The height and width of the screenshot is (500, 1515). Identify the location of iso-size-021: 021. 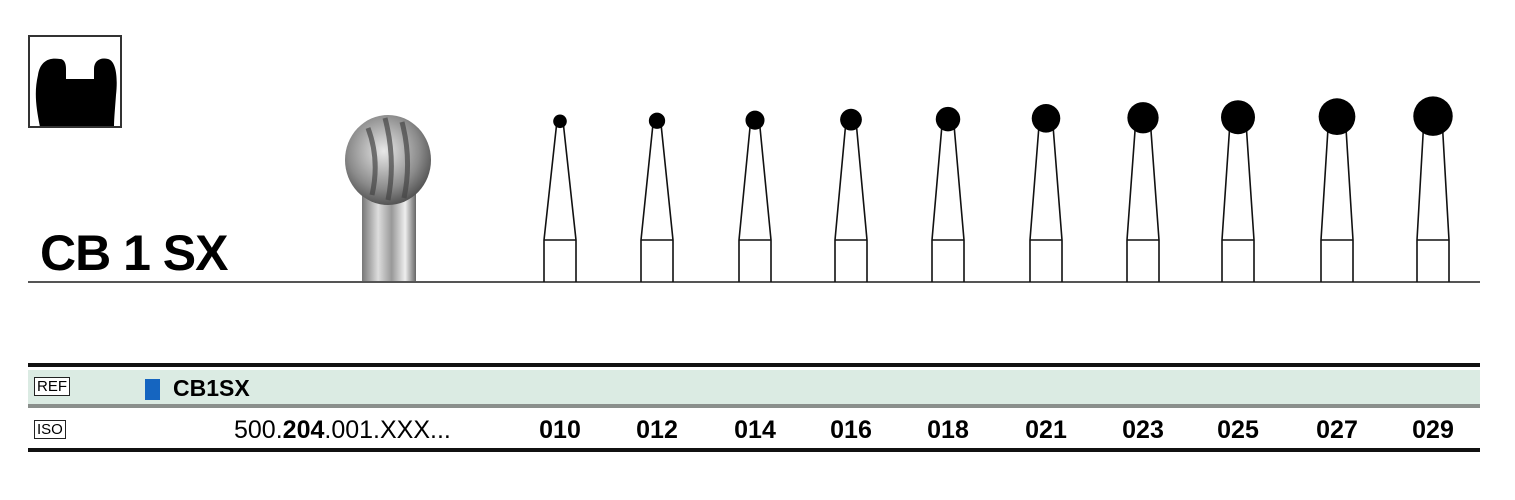
(1046, 430).